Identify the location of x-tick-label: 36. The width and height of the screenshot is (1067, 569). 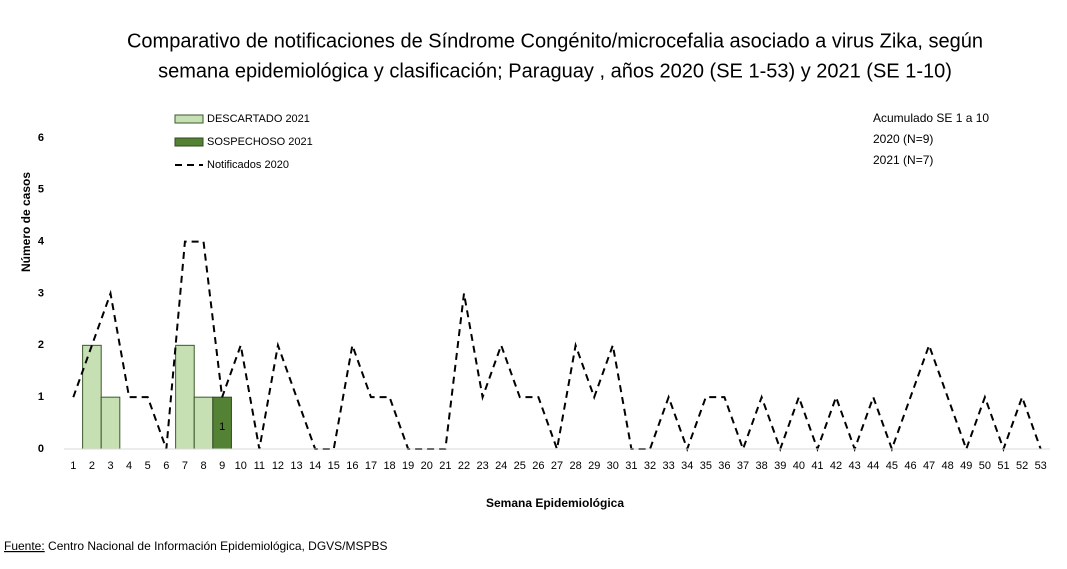
(724, 466).